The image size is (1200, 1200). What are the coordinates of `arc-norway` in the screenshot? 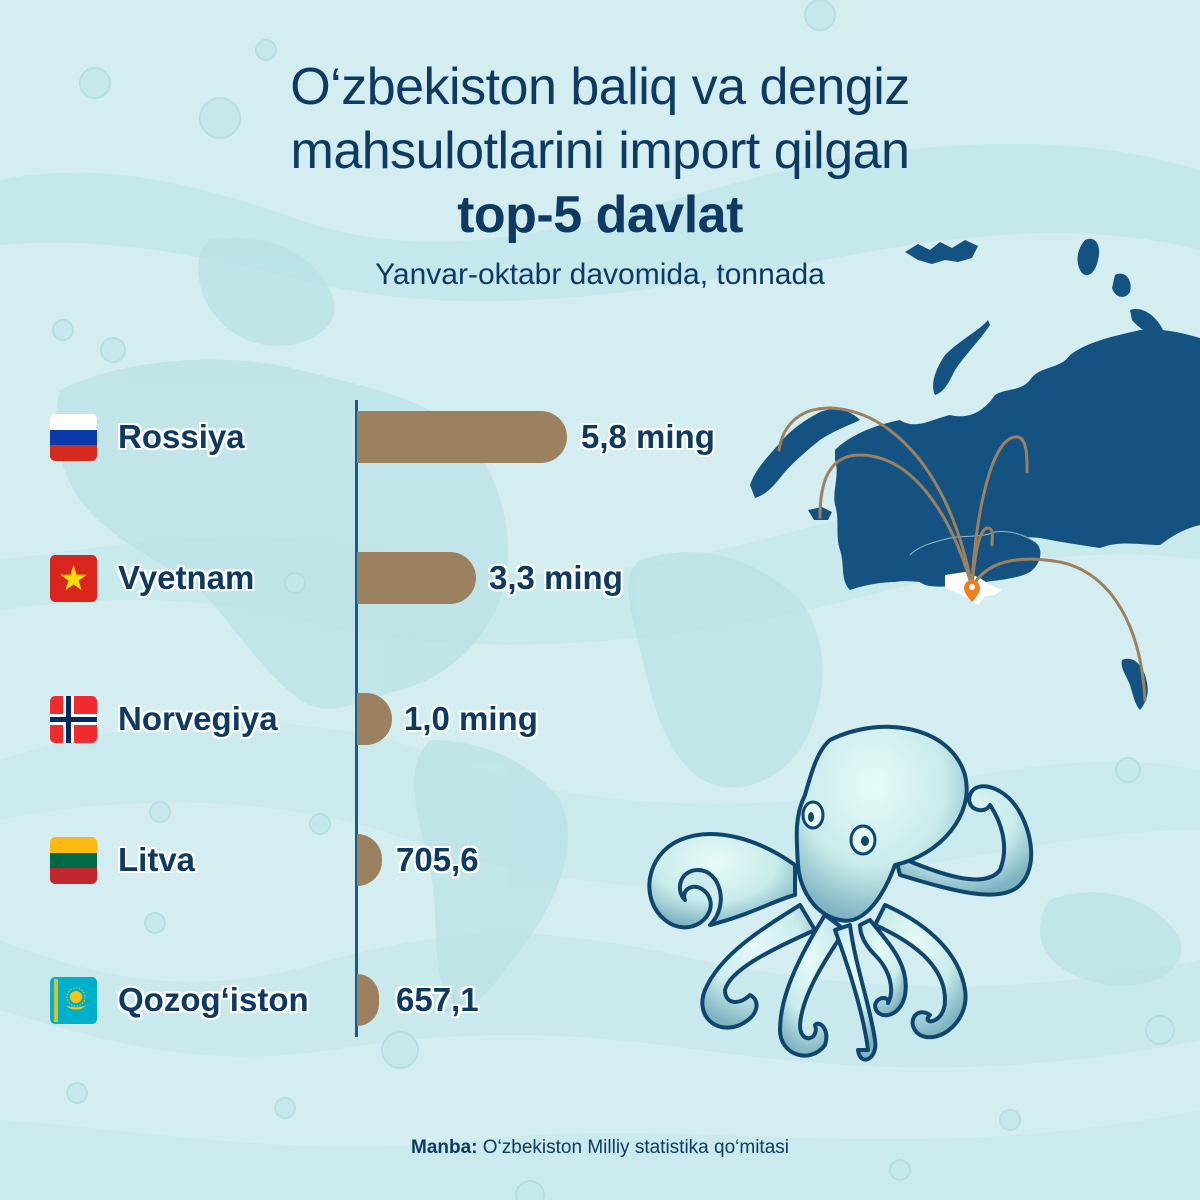 It's located at (875, 497).